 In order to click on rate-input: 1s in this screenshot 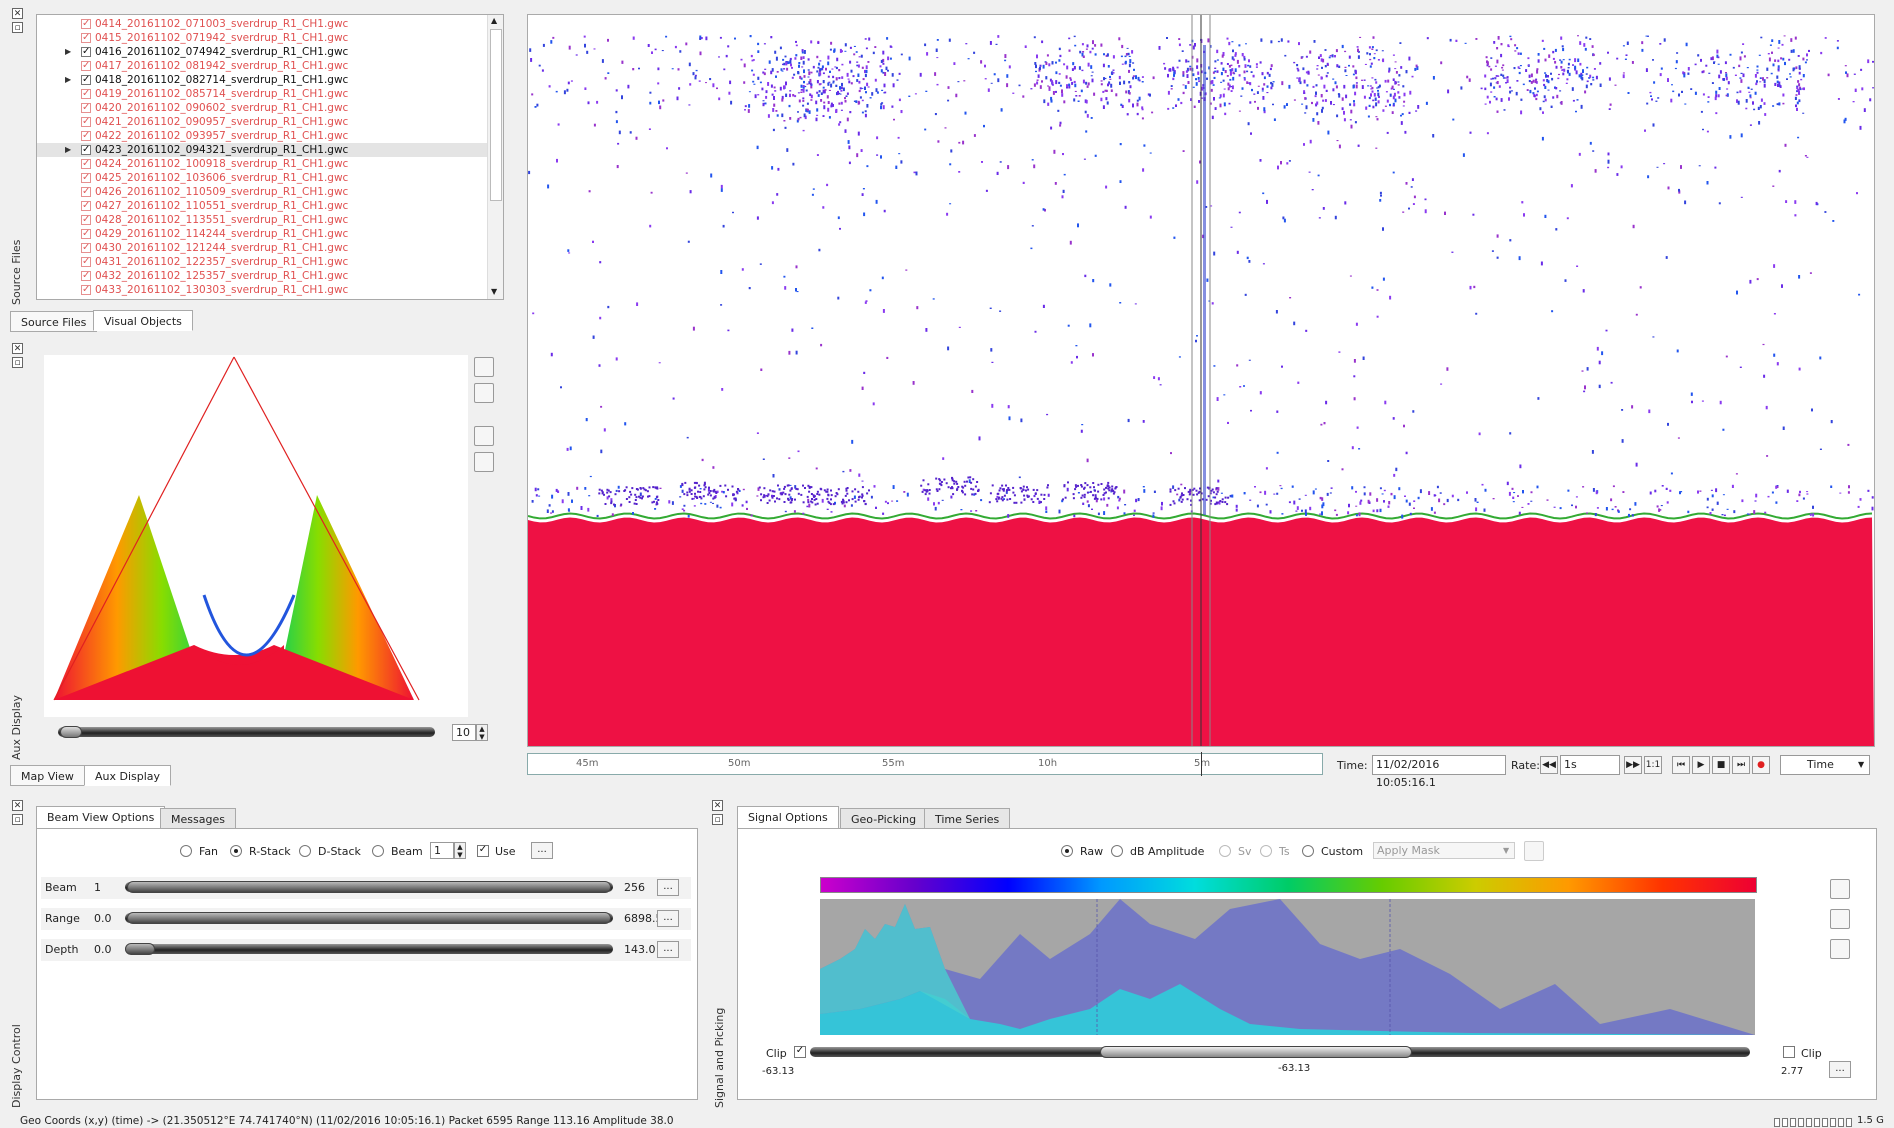, I will do `click(1590, 765)`.